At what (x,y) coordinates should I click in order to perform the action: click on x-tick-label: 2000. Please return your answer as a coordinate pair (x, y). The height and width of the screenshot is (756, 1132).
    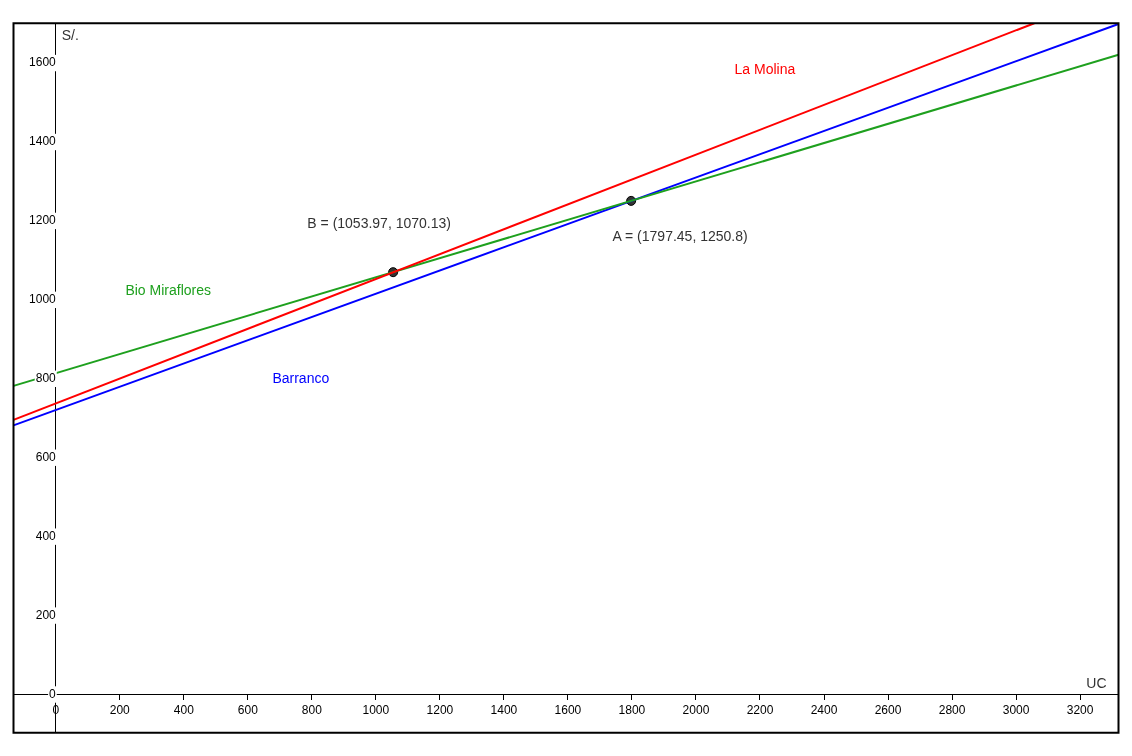
    Looking at the image, I should click on (696, 710).